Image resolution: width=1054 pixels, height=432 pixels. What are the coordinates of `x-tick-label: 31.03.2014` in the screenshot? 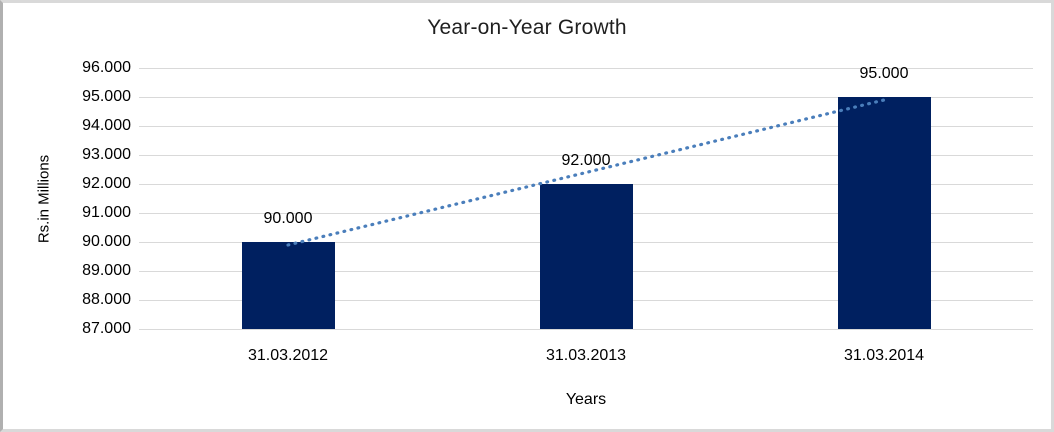 It's located at (884, 355).